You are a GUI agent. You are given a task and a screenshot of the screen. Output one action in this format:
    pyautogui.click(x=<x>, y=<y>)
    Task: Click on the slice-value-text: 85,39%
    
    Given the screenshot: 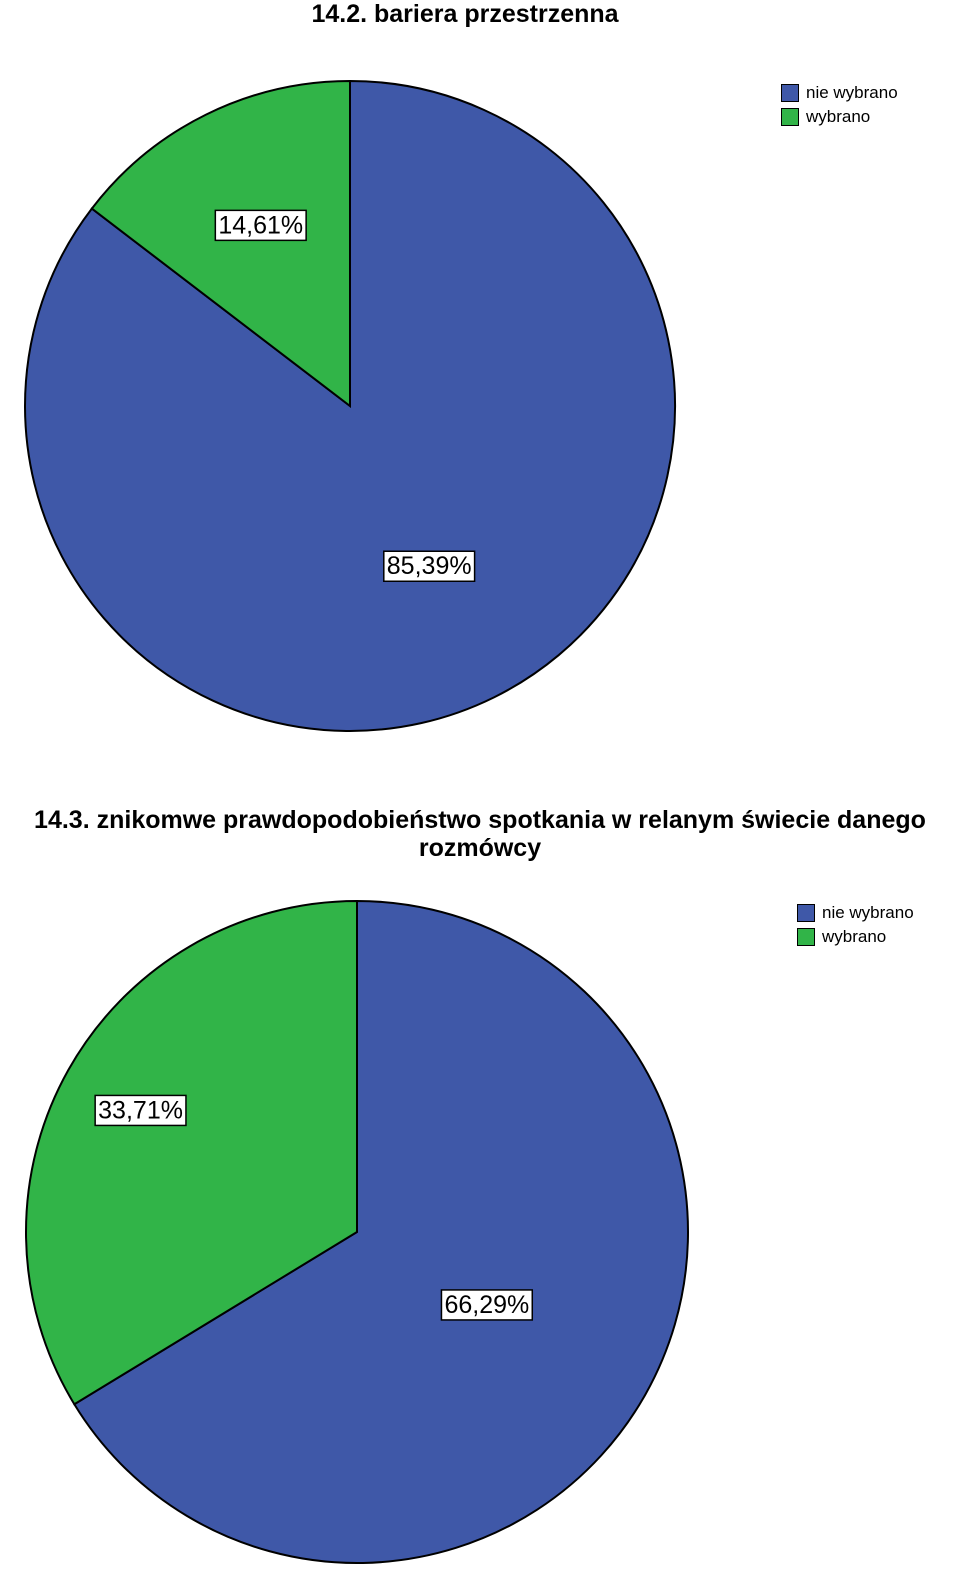 What is the action you would take?
    pyautogui.click(x=429, y=566)
    